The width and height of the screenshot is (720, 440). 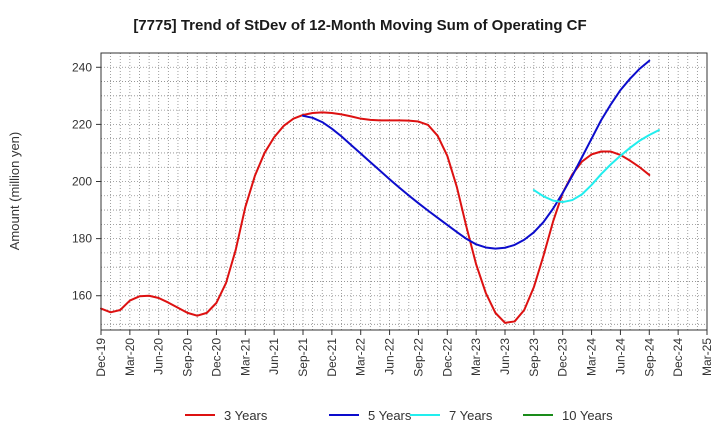 What do you see at coordinates (678, 357) in the screenshot?
I see `x-tick-label: Dec-24` at bounding box center [678, 357].